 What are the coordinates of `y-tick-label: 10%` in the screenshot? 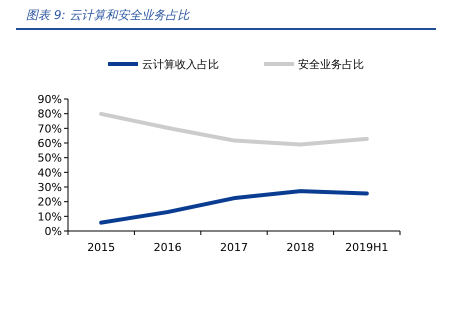 It's located at (50, 217).